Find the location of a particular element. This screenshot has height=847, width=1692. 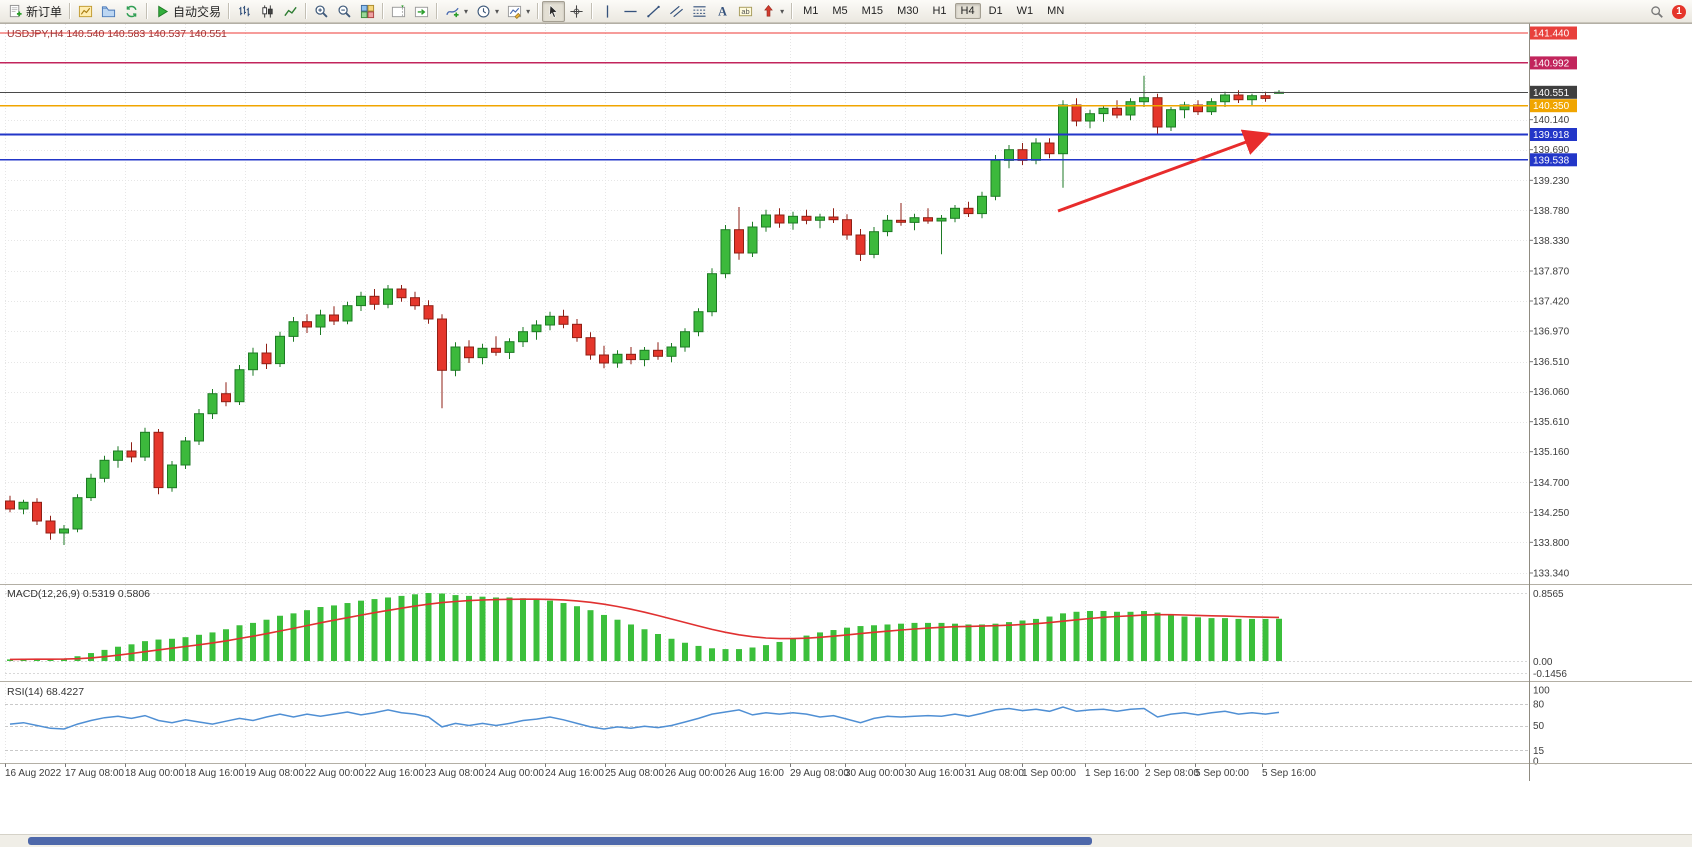

auto-scroll-button is located at coordinates (421, 11).